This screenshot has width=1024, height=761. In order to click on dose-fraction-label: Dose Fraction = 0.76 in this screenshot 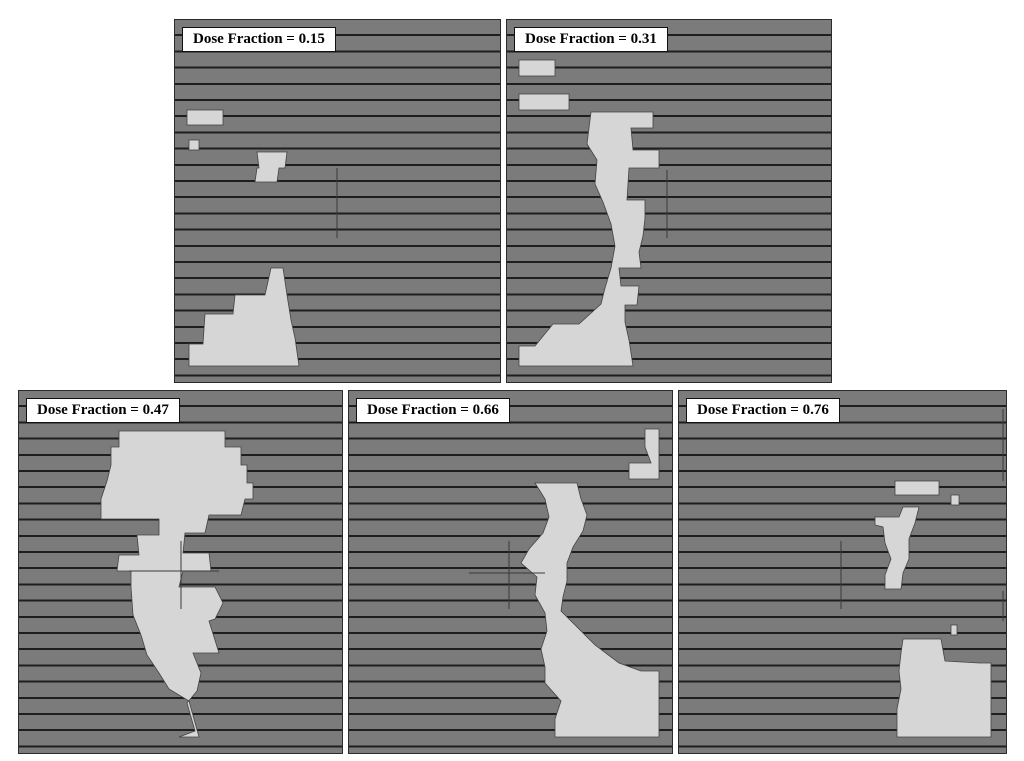, I will do `click(763, 410)`.